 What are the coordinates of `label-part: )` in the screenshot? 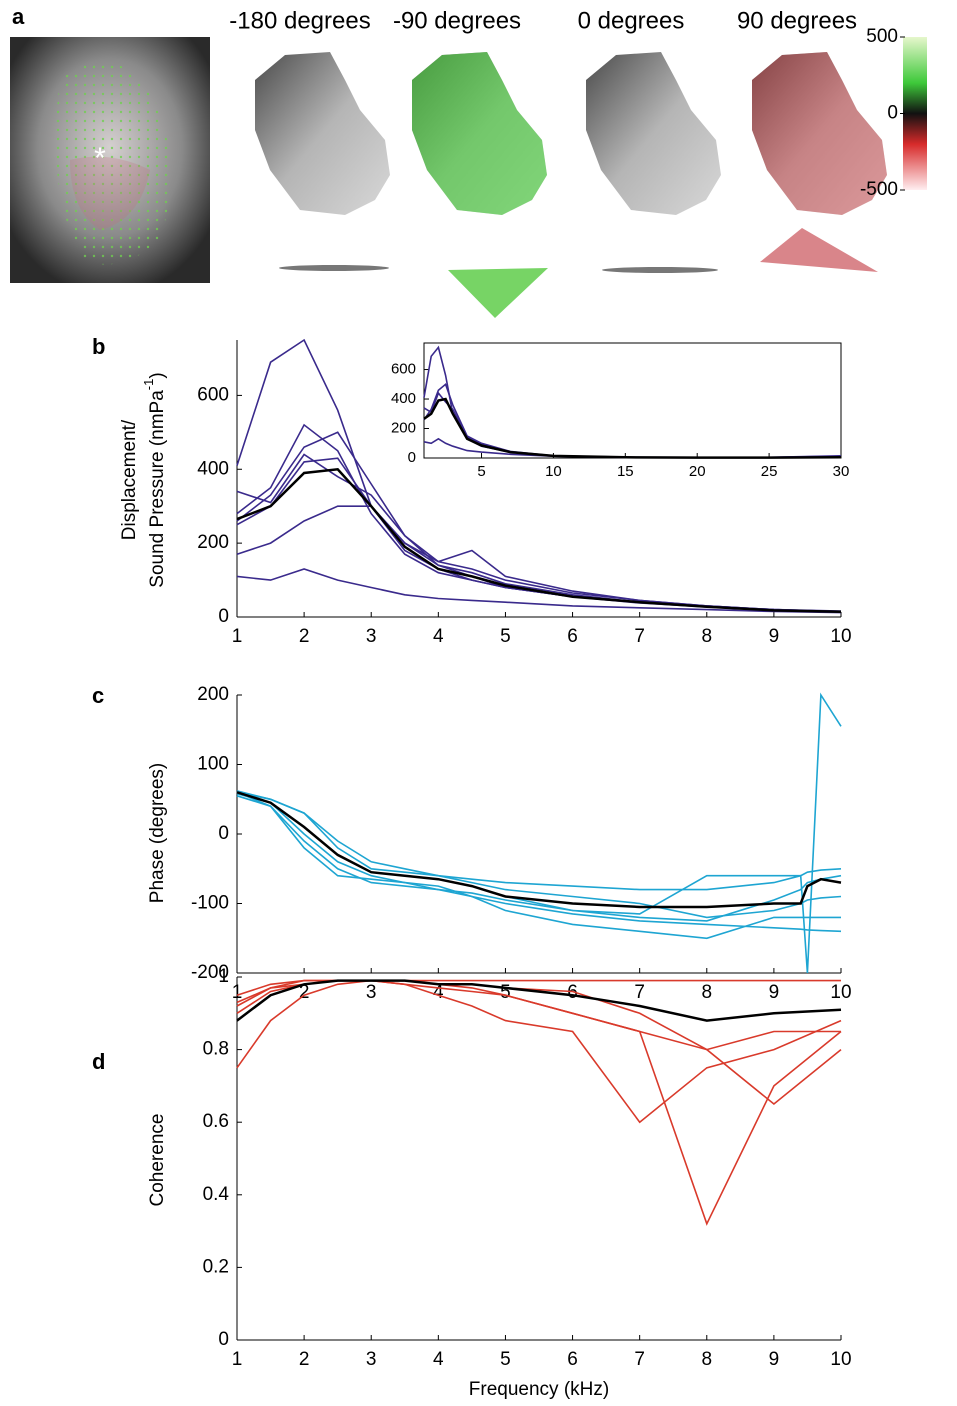 It's located at (157, 375).